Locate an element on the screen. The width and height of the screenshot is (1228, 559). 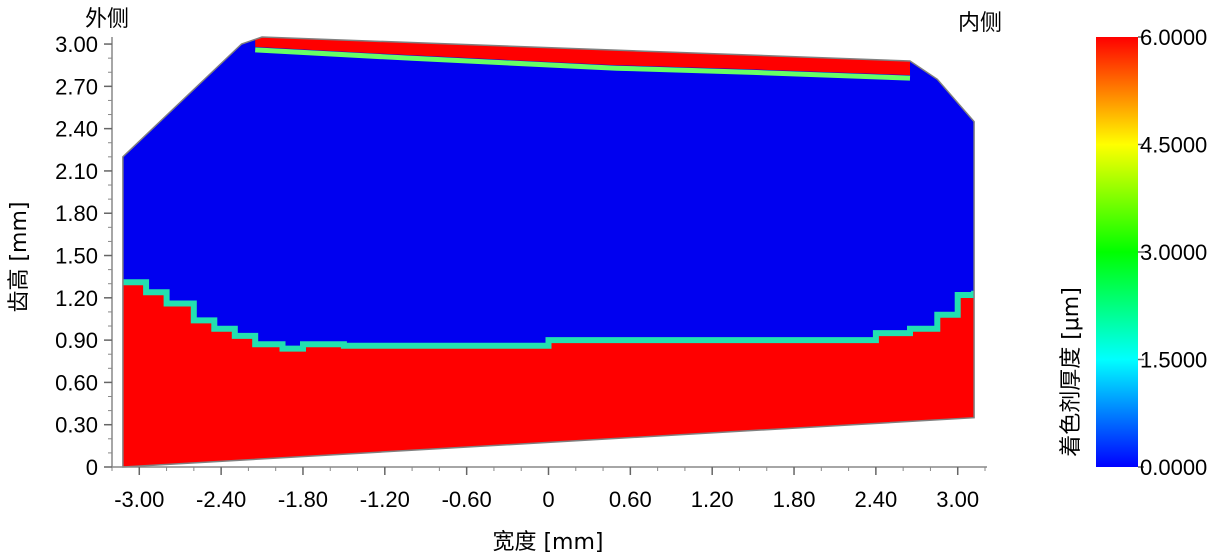
colorbar-label: 着色剂厚度 [μm] is located at coordinates (1071, 372).